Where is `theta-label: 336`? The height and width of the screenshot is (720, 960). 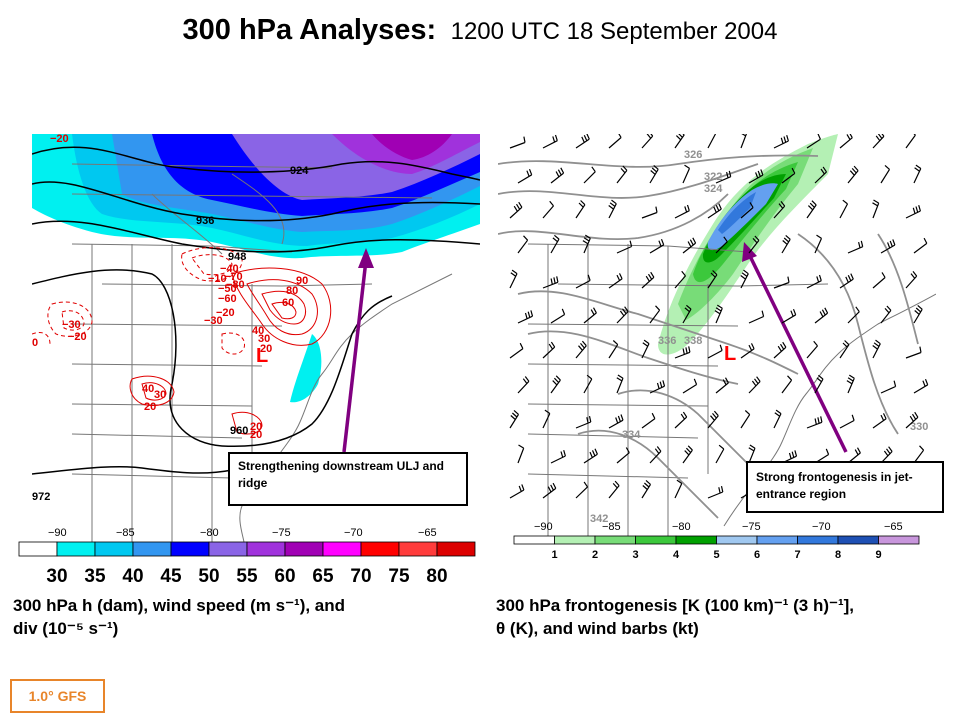
theta-label: 336 is located at coordinates (667, 341).